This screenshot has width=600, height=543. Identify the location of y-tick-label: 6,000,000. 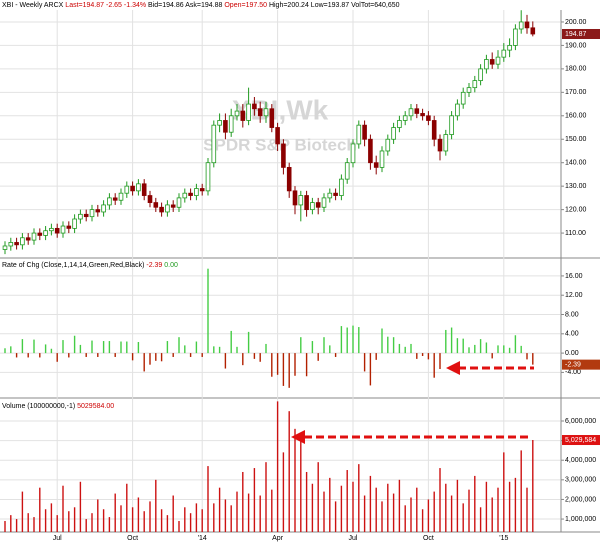
(580, 421).